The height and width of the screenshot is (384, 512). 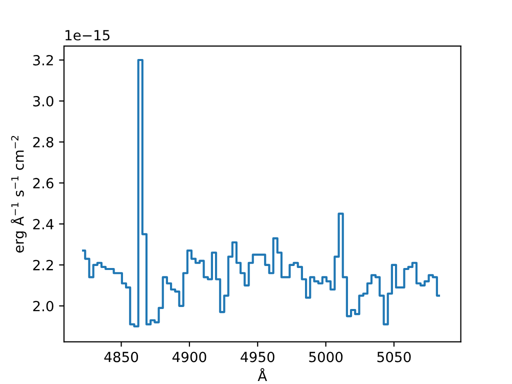 What do you see at coordinates (43, 224) in the screenshot?
I see `y-tick-label: 2.4` at bounding box center [43, 224].